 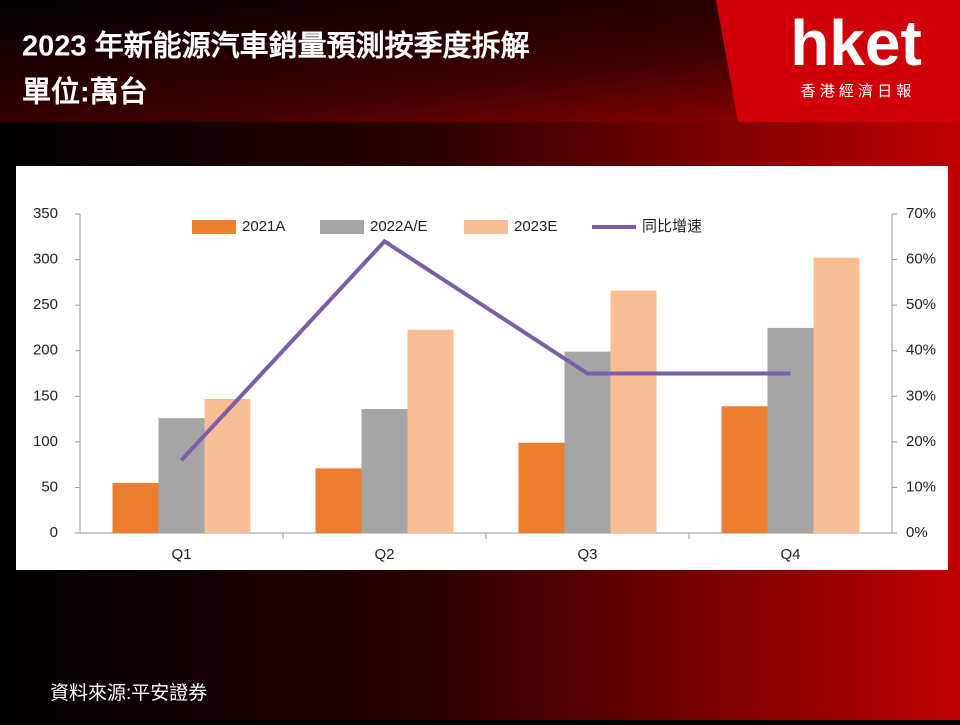 What do you see at coordinates (85, 92) in the screenshot?
I see `chart-subtitle: 單位:萬台` at bounding box center [85, 92].